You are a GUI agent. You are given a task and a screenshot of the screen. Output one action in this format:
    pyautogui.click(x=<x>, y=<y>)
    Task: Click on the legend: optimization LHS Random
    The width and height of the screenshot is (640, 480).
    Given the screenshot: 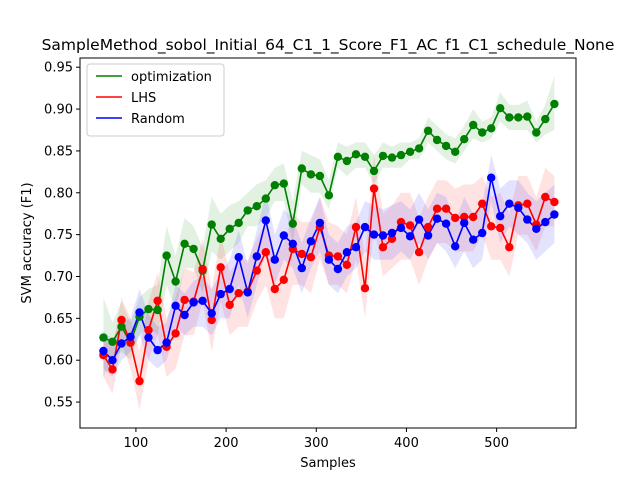 What is the action you would take?
    pyautogui.click(x=155, y=100)
    